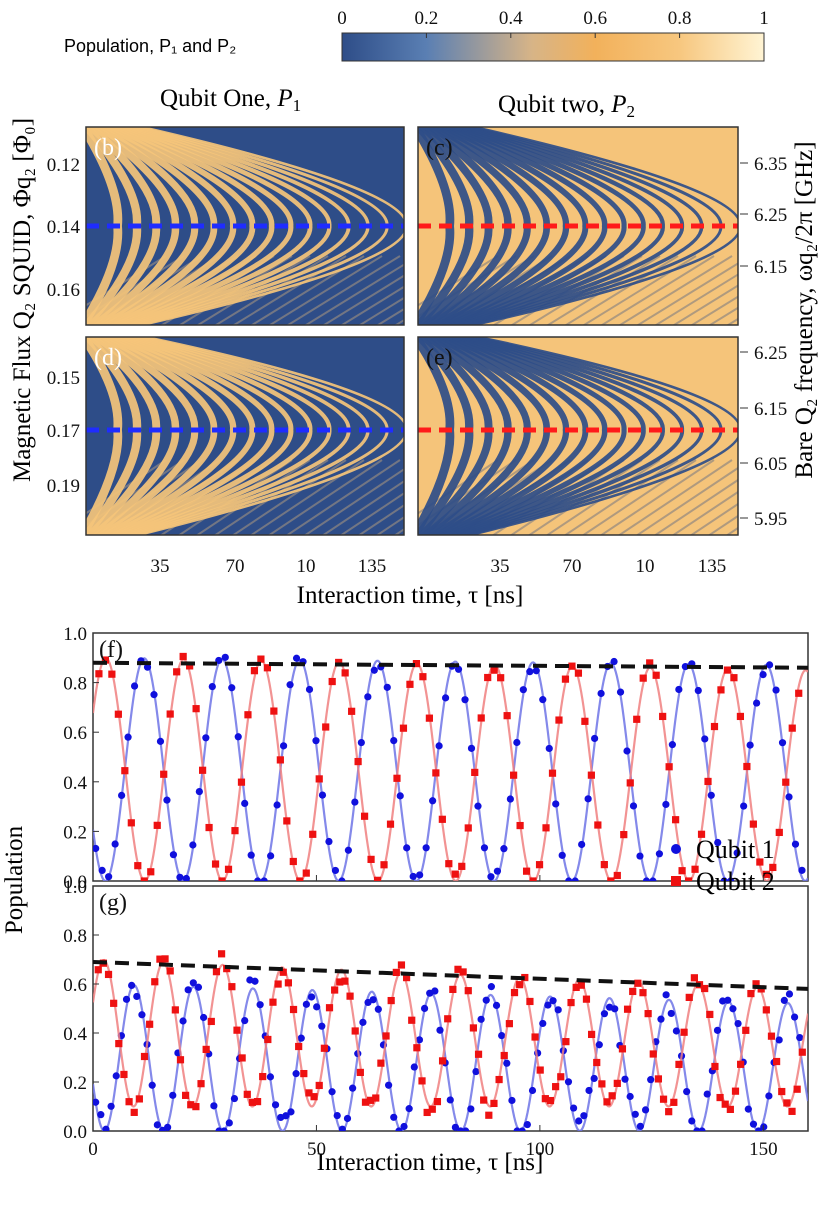 This screenshot has width=830, height=1211. What do you see at coordinates (712, 566) in the screenshot?
I see `time-tick-label: 135` at bounding box center [712, 566].